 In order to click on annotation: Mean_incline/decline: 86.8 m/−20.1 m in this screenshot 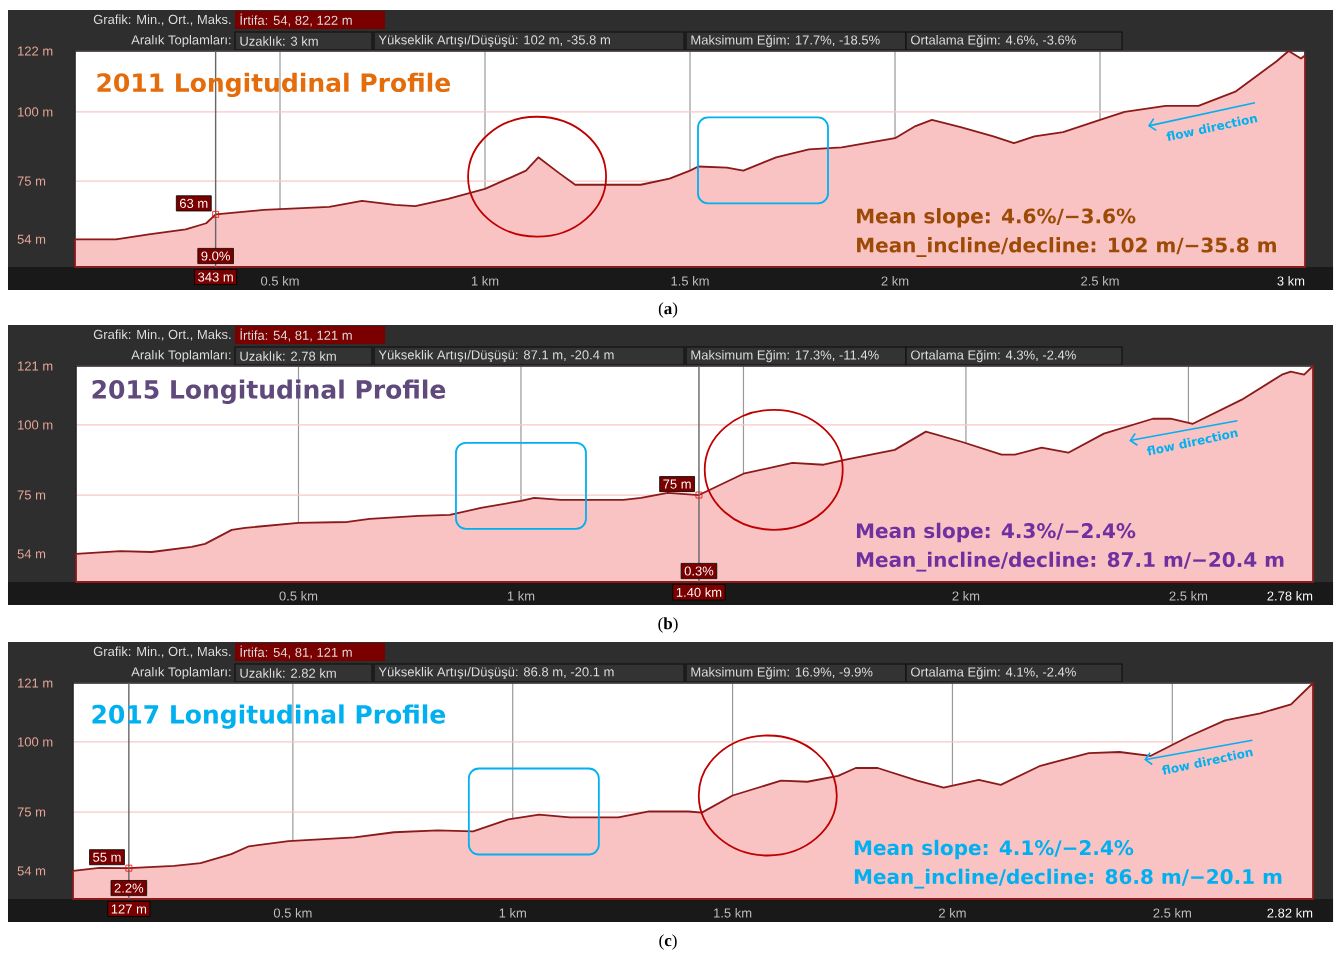, I will do `click(1068, 878)`.